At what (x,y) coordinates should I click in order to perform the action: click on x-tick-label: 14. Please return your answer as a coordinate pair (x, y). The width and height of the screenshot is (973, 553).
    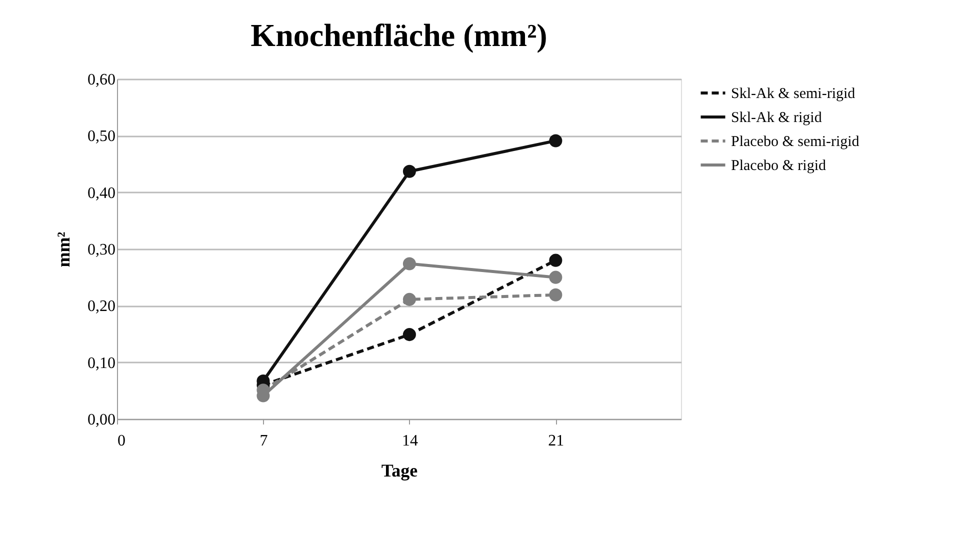
    Looking at the image, I should click on (410, 441).